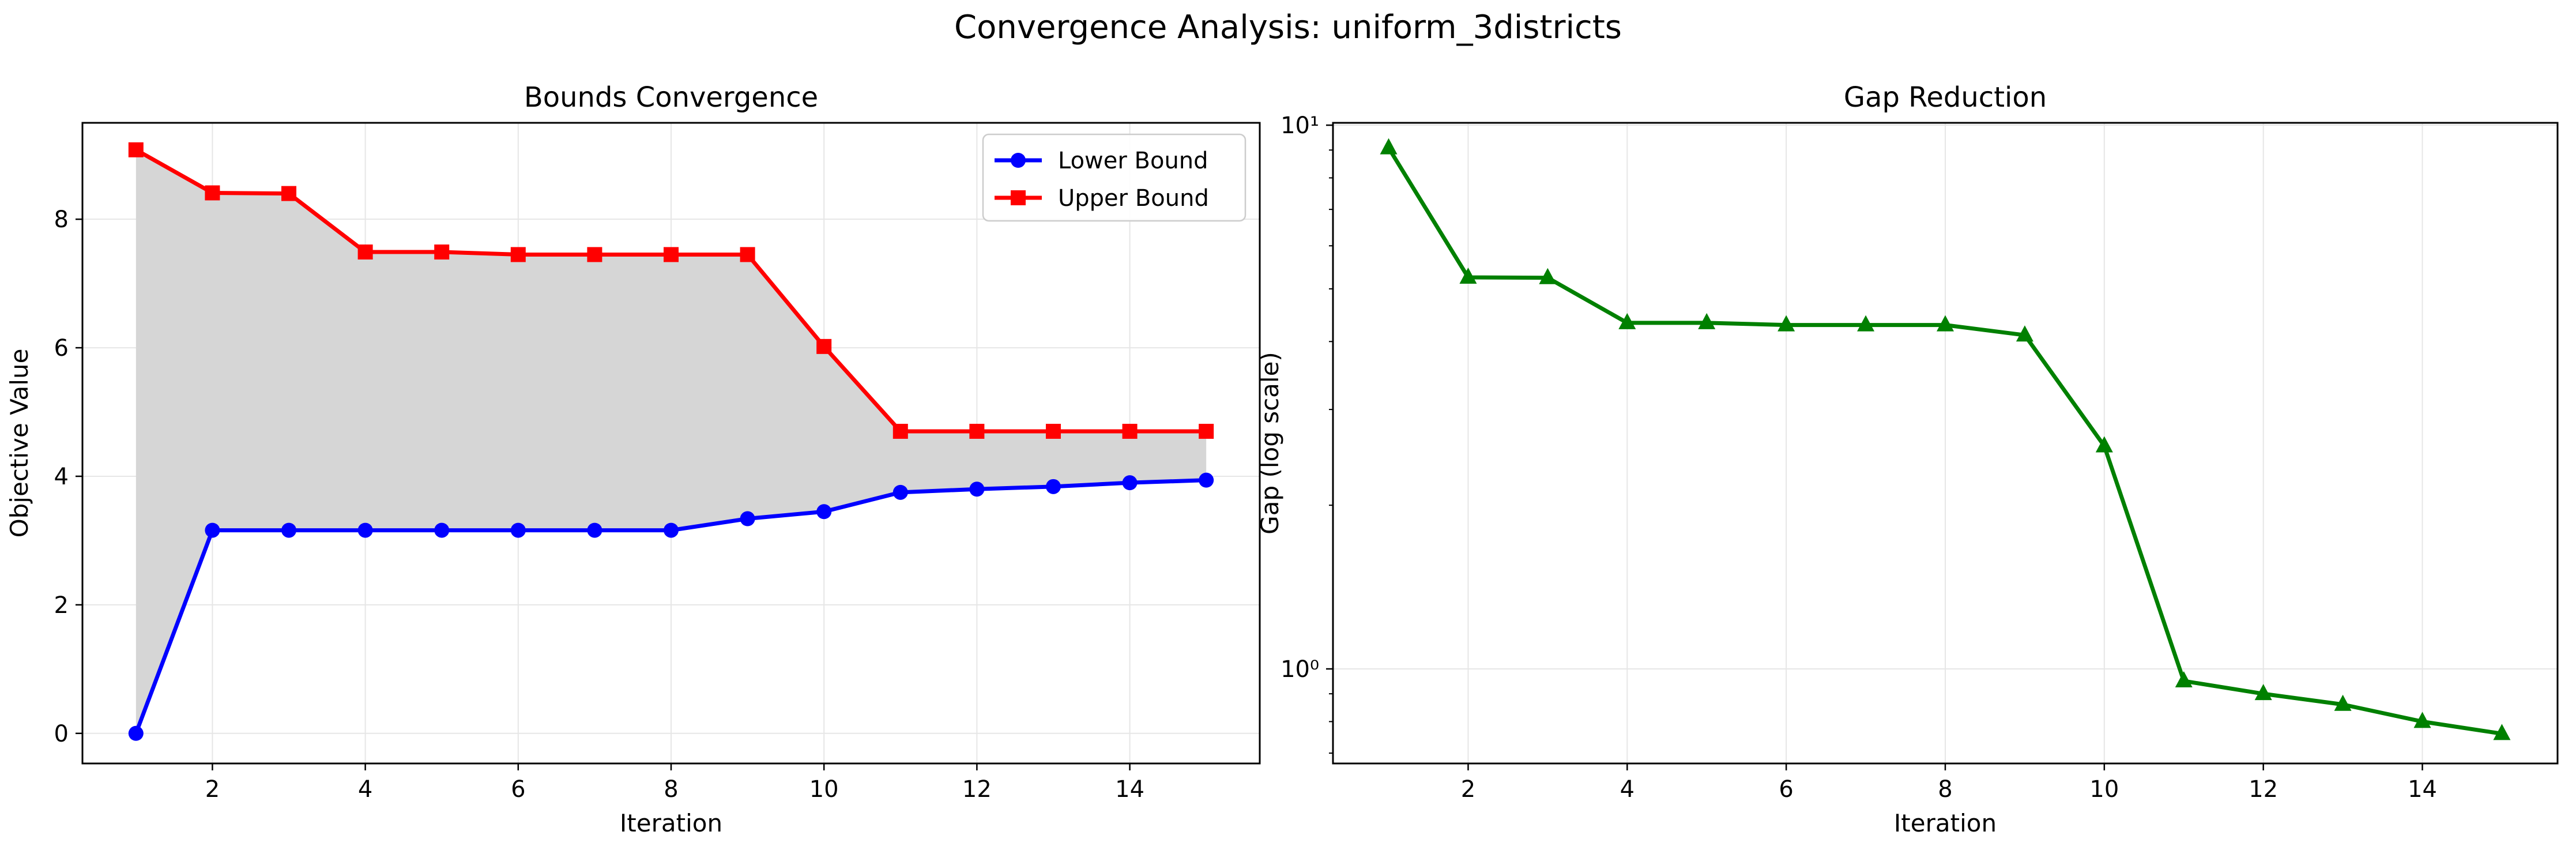 The image size is (2576, 854). What do you see at coordinates (61, 219) in the screenshot?
I see `bounds-convergence-y-tick-label: 8` at bounding box center [61, 219].